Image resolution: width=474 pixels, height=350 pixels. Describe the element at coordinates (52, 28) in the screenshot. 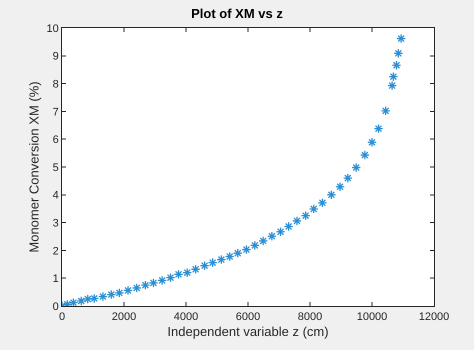

I see `y-tick-label: 10` at that location.